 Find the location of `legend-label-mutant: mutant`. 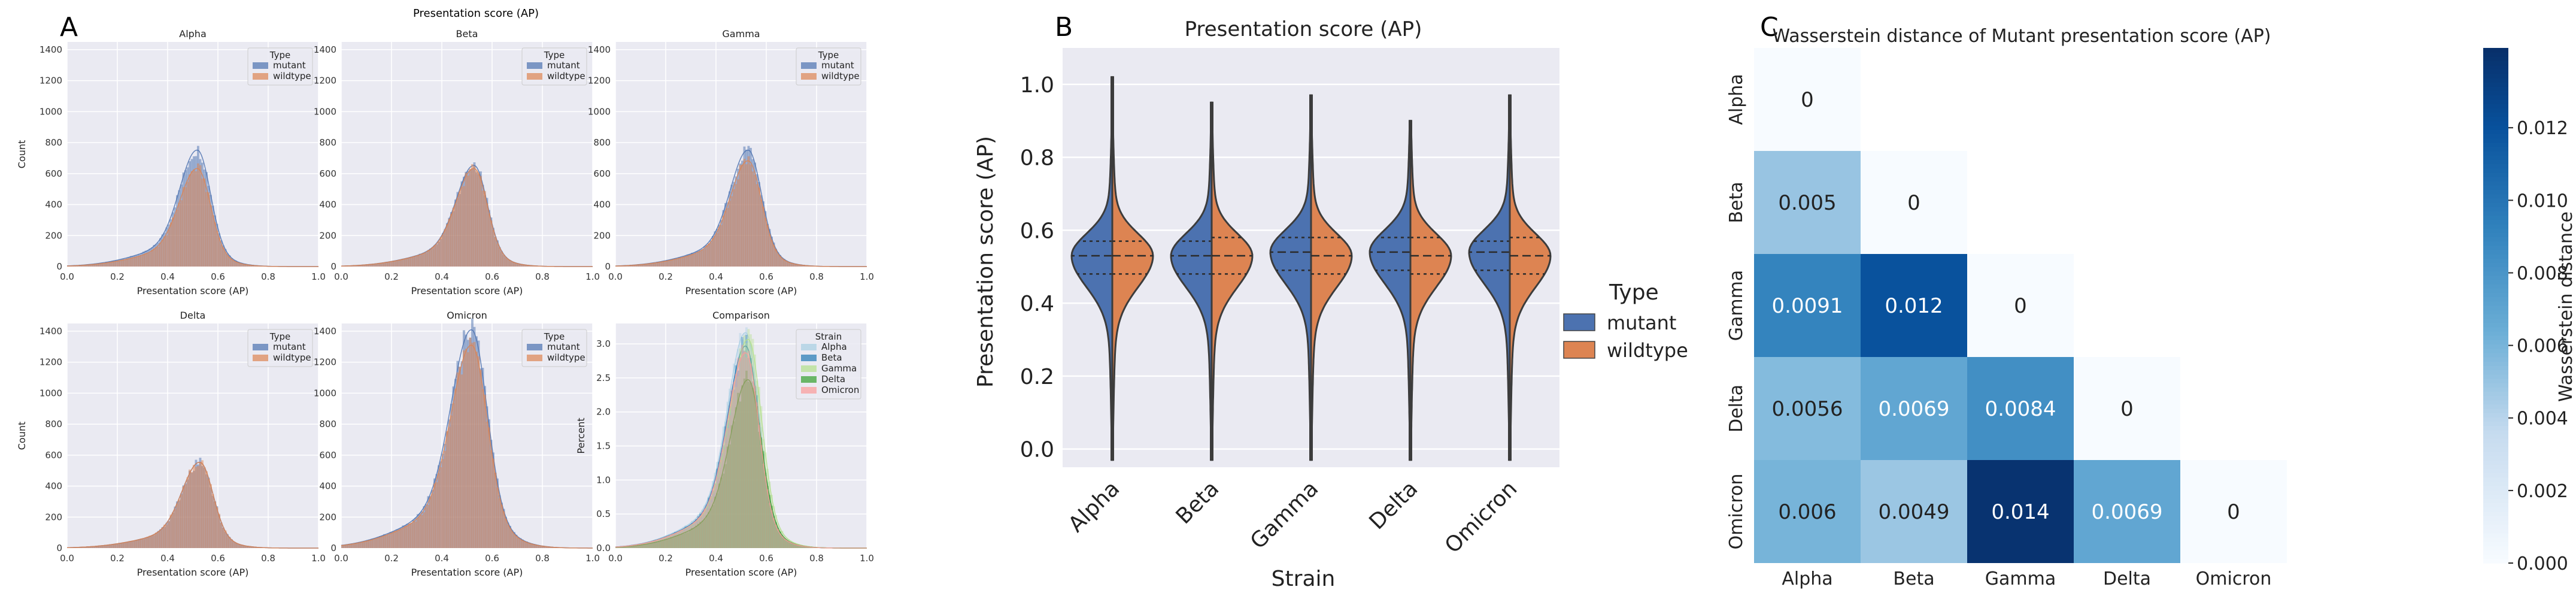

legend-label-mutant: mutant is located at coordinates (289, 65).